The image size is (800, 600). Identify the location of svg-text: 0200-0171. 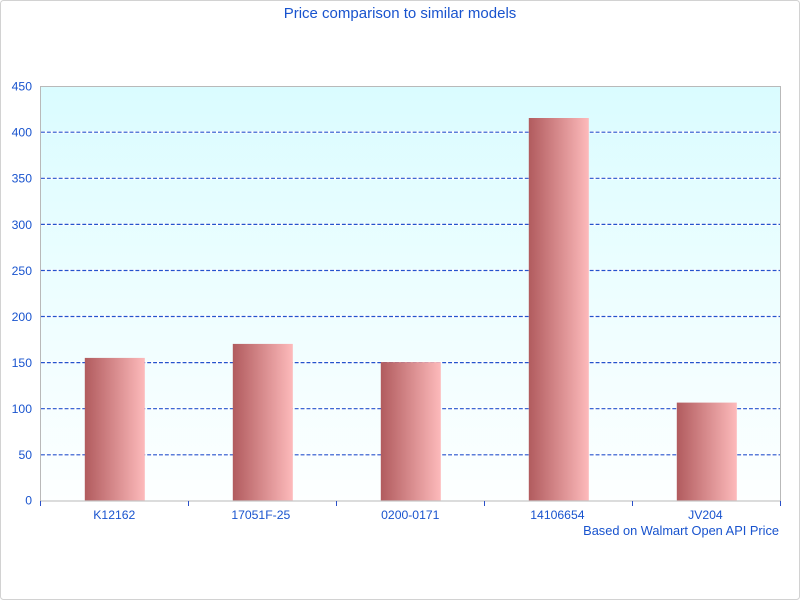
(410, 515).